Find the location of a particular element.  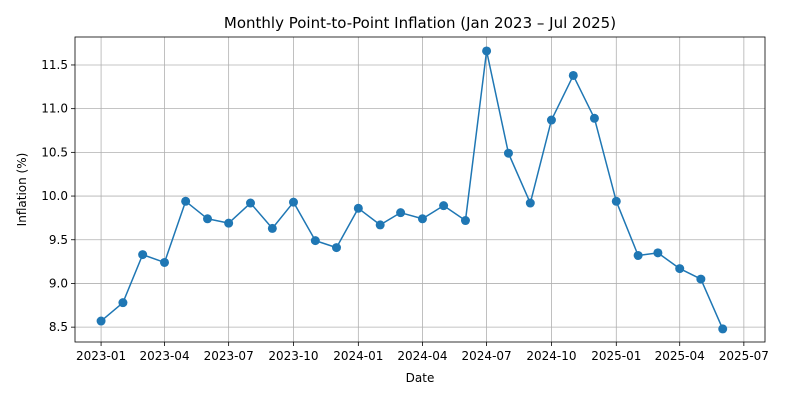

x-tick-label: 2025-07 is located at coordinates (744, 356).